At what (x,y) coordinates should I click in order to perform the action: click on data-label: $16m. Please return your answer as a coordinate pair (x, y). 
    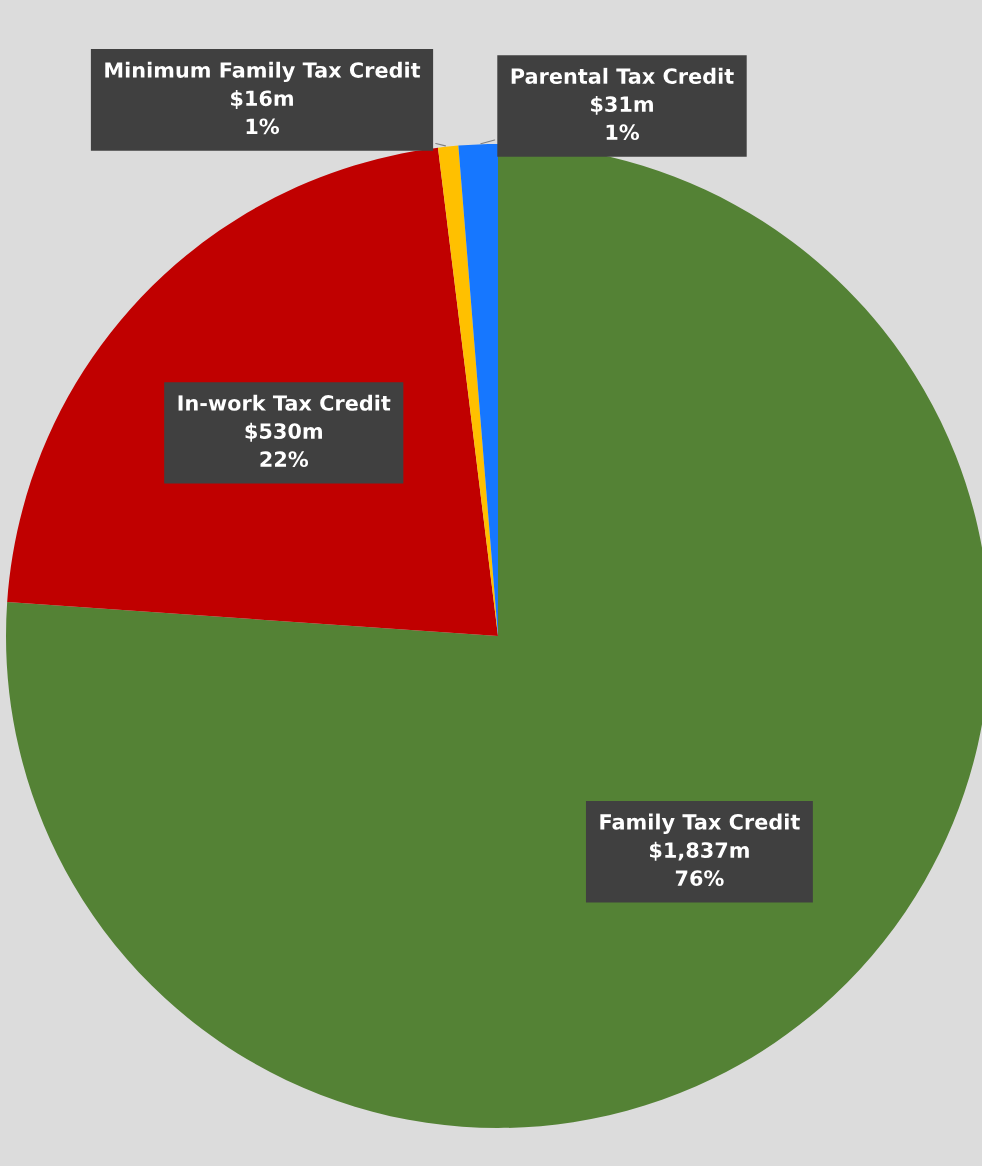
    Looking at the image, I should click on (262, 99).